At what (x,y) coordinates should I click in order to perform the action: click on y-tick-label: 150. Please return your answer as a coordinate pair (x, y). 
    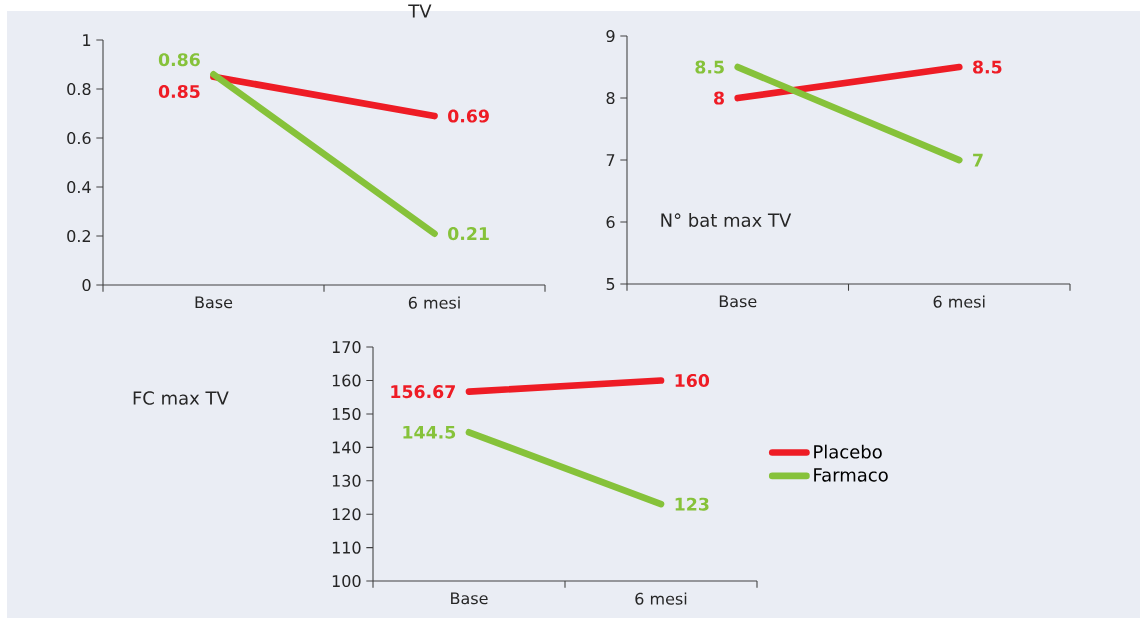
    Looking at the image, I should click on (346, 413).